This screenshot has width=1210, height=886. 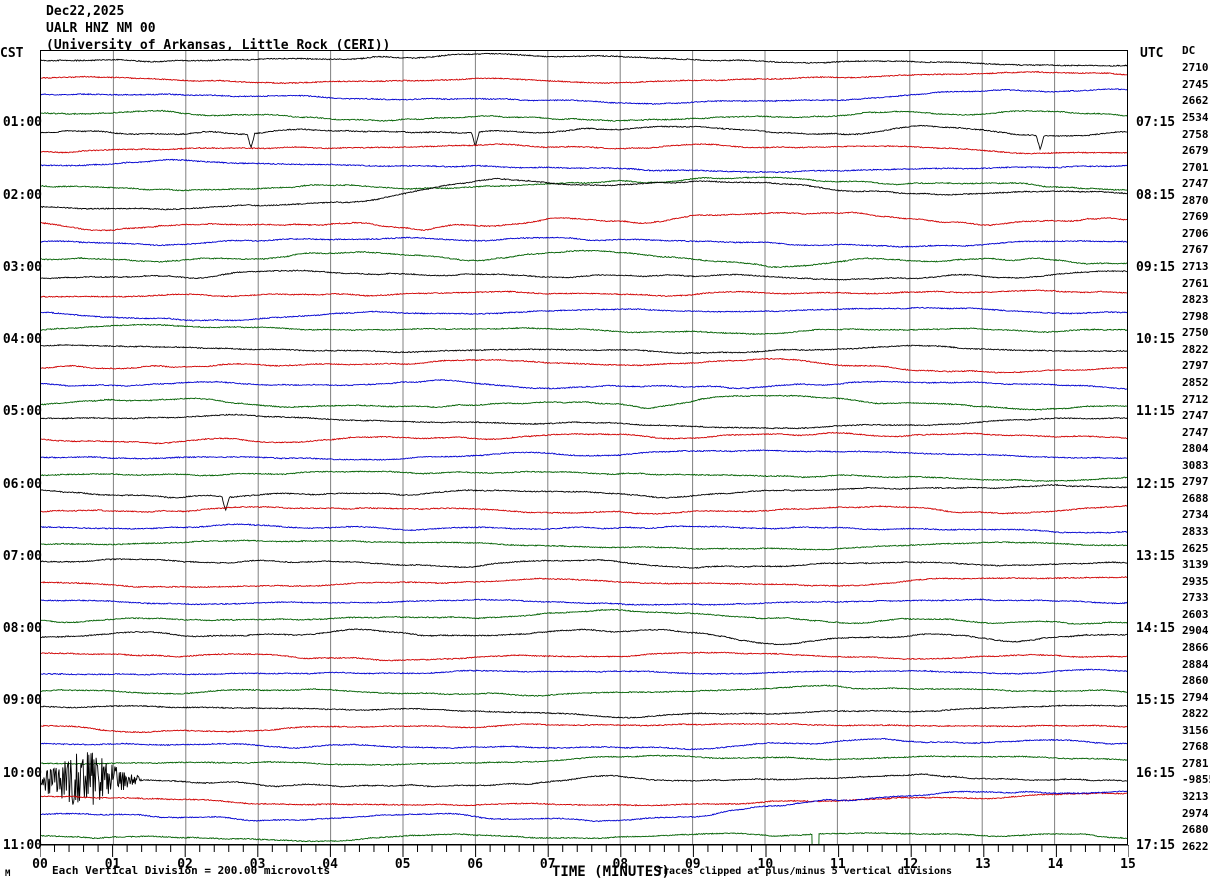 I want to click on x-axis-ticks, so click(x=584, y=851).